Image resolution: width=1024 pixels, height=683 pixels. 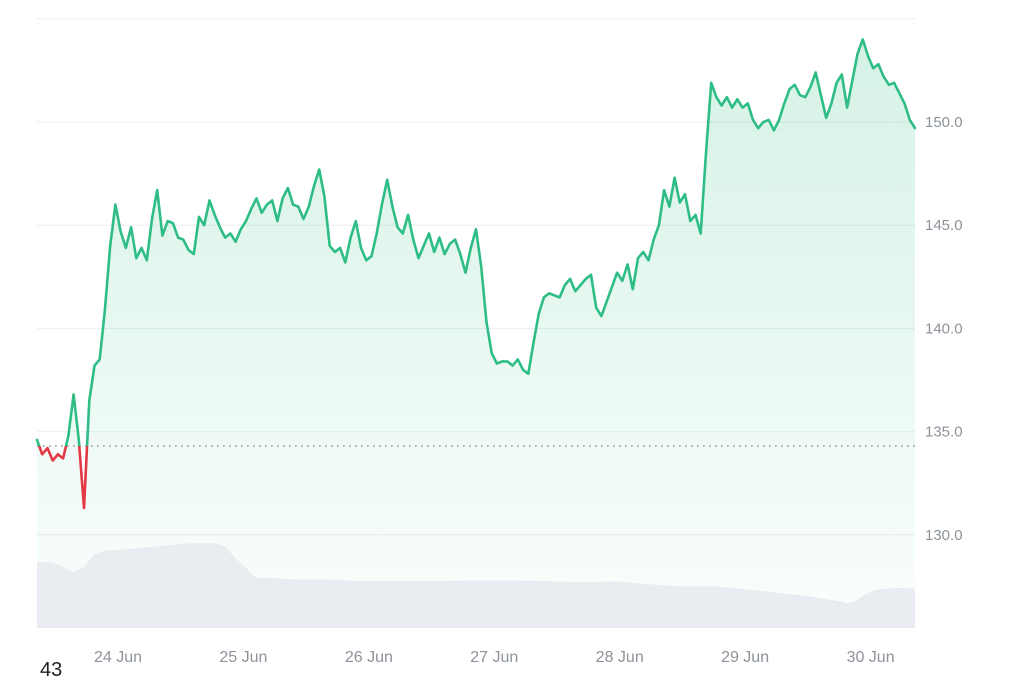 What do you see at coordinates (871, 657) in the screenshot?
I see `x-axis-label: 30 Jun` at bounding box center [871, 657].